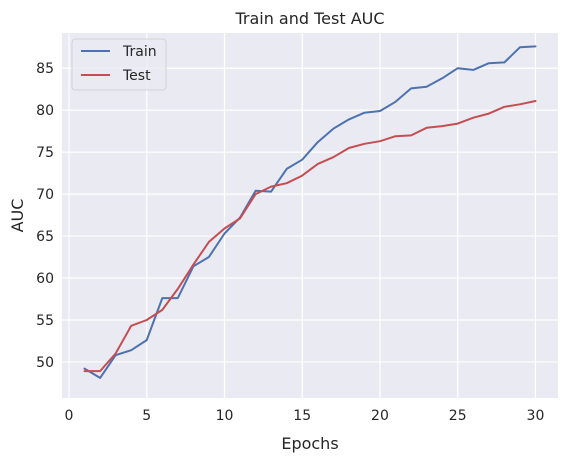 The width and height of the screenshot is (572, 463). I want to click on y-tick-label: 55, so click(45, 321).